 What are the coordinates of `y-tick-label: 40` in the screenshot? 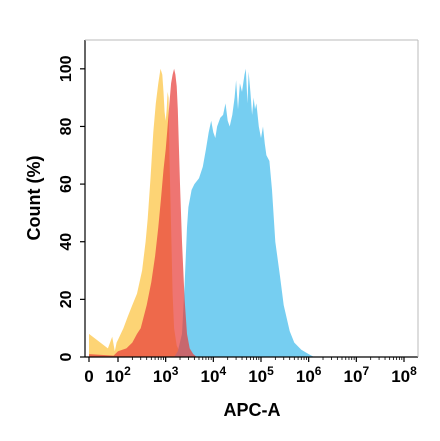 It's located at (66, 242).